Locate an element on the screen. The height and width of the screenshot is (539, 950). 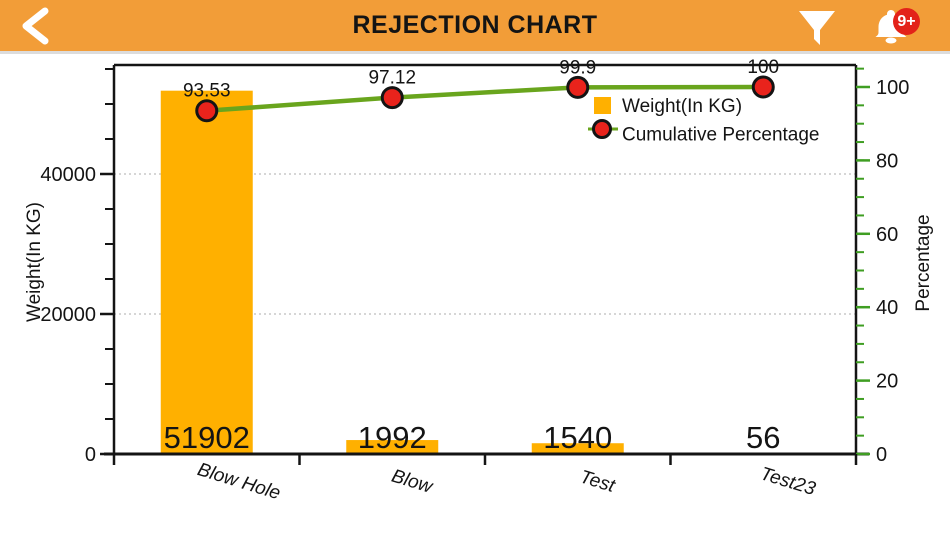
right-tick-label: 60 is located at coordinates (887, 235).